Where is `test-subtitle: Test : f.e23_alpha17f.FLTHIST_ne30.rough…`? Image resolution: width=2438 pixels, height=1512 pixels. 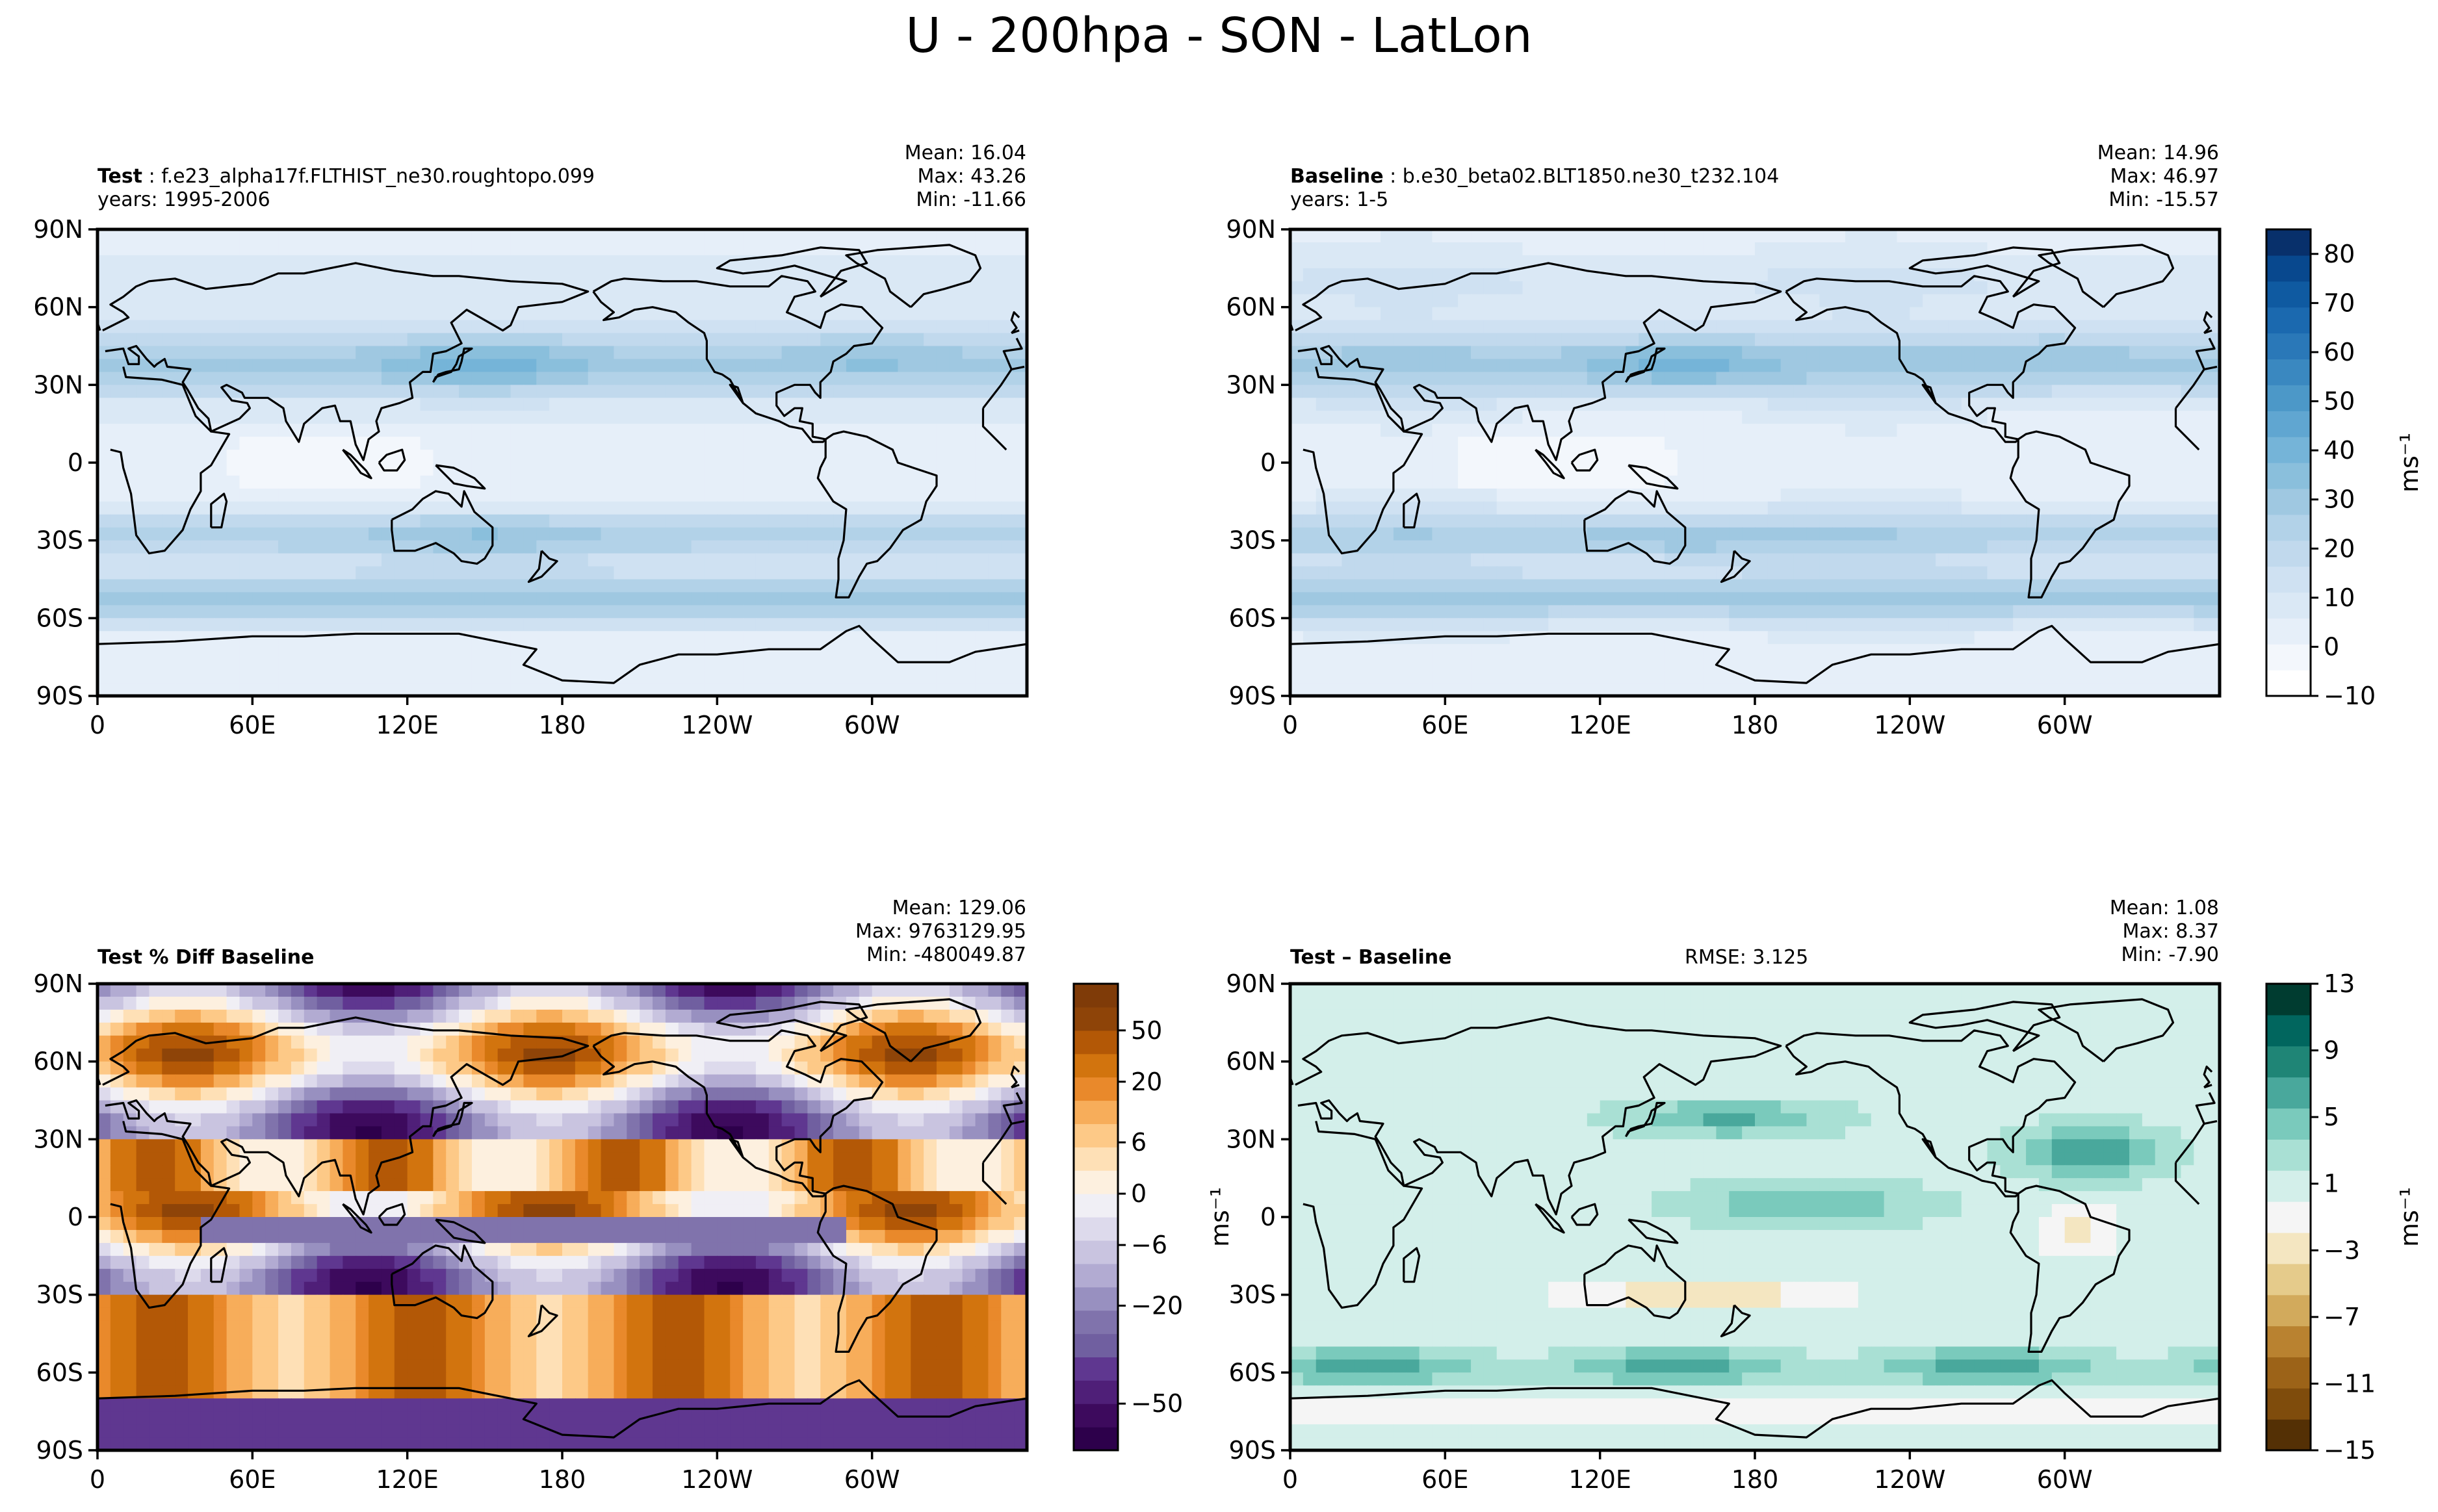 test-subtitle: Test : f.e23_alpha17f.FLTHIST_ne30.rough… is located at coordinates (346, 188).